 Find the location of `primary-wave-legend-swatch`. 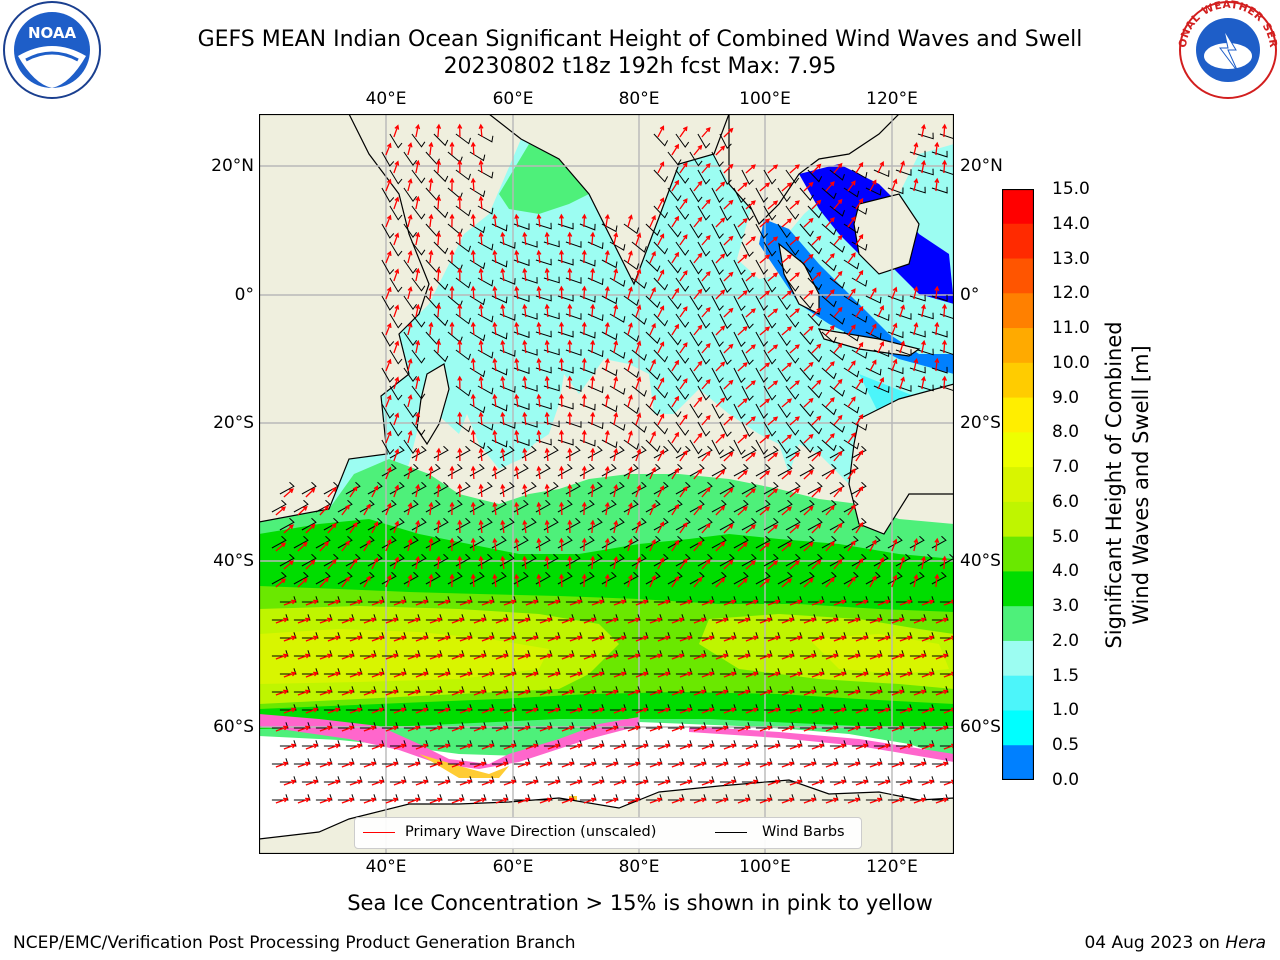

primary-wave-legend-swatch is located at coordinates (379, 832).